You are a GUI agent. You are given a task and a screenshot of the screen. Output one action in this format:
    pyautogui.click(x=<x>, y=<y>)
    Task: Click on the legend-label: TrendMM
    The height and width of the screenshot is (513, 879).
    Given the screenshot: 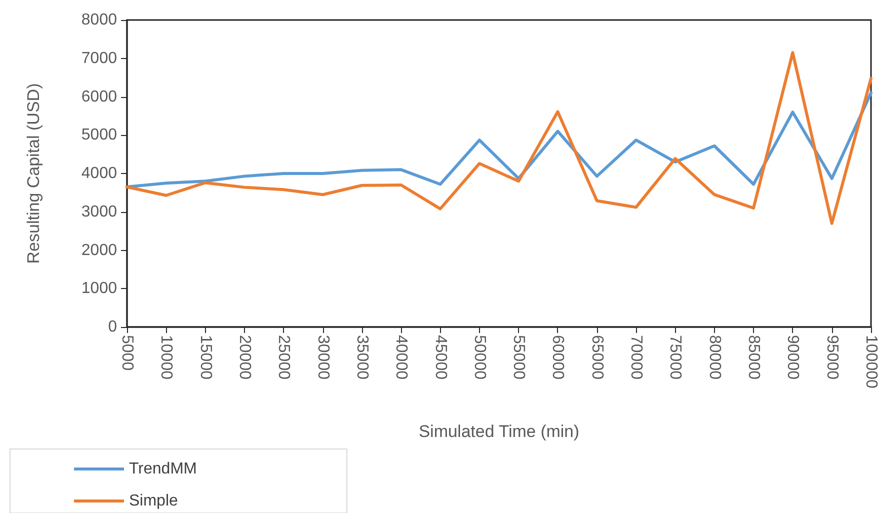 What is the action you would take?
    pyautogui.click(x=163, y=469)
    